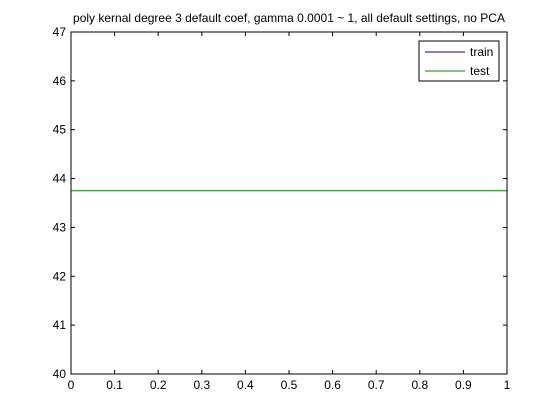 This screenshot has height=420, width=560. What do you see at coordinates (60, 179) in the screenshot?
I see `y-tick-label: 44` at bounding box center [60, 179].